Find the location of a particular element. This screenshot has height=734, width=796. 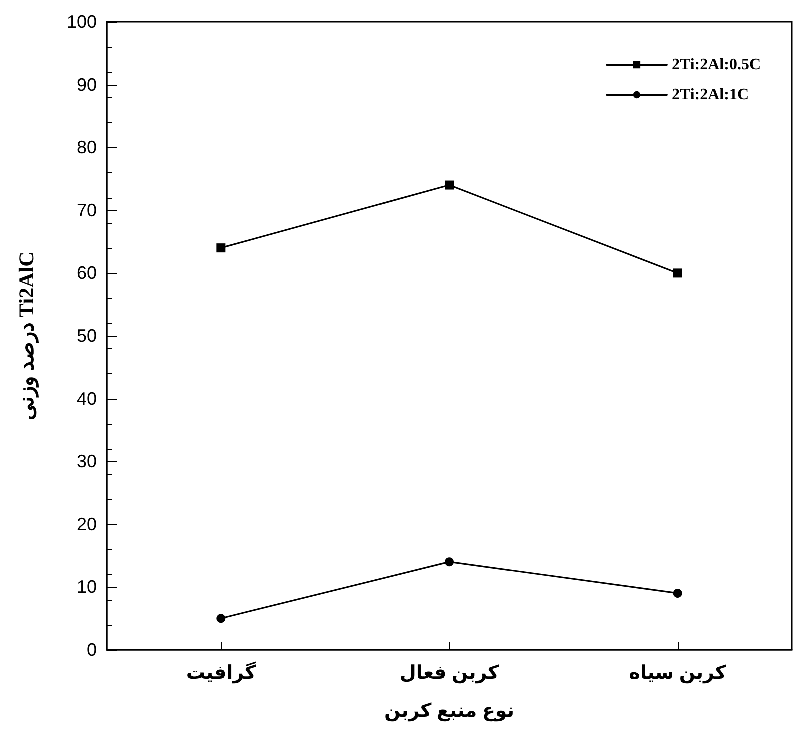

y-tick-label: 70 is located at coordinates (86, 210).